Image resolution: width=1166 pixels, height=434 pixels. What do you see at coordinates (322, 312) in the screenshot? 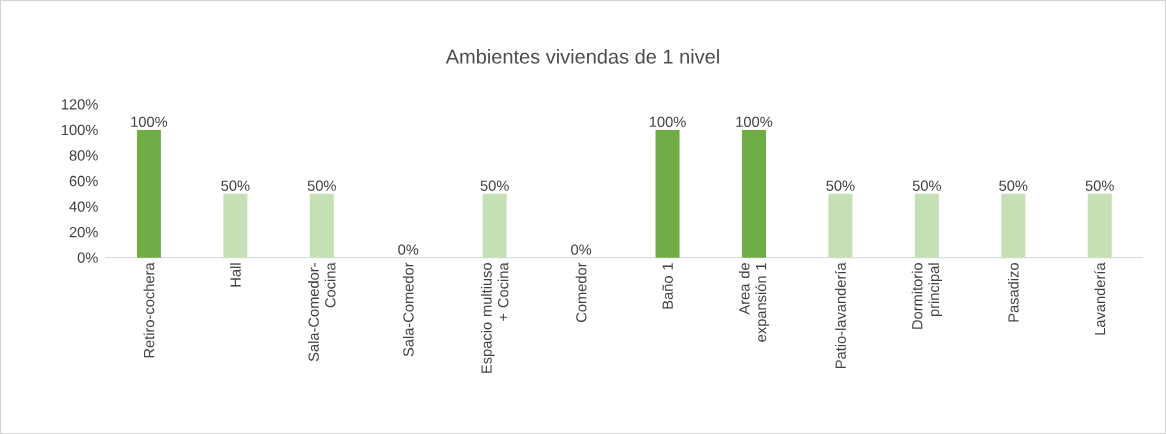
I see `x-tick-label: Sala-Comedor-Cocina` at bounding box center [322, 312].